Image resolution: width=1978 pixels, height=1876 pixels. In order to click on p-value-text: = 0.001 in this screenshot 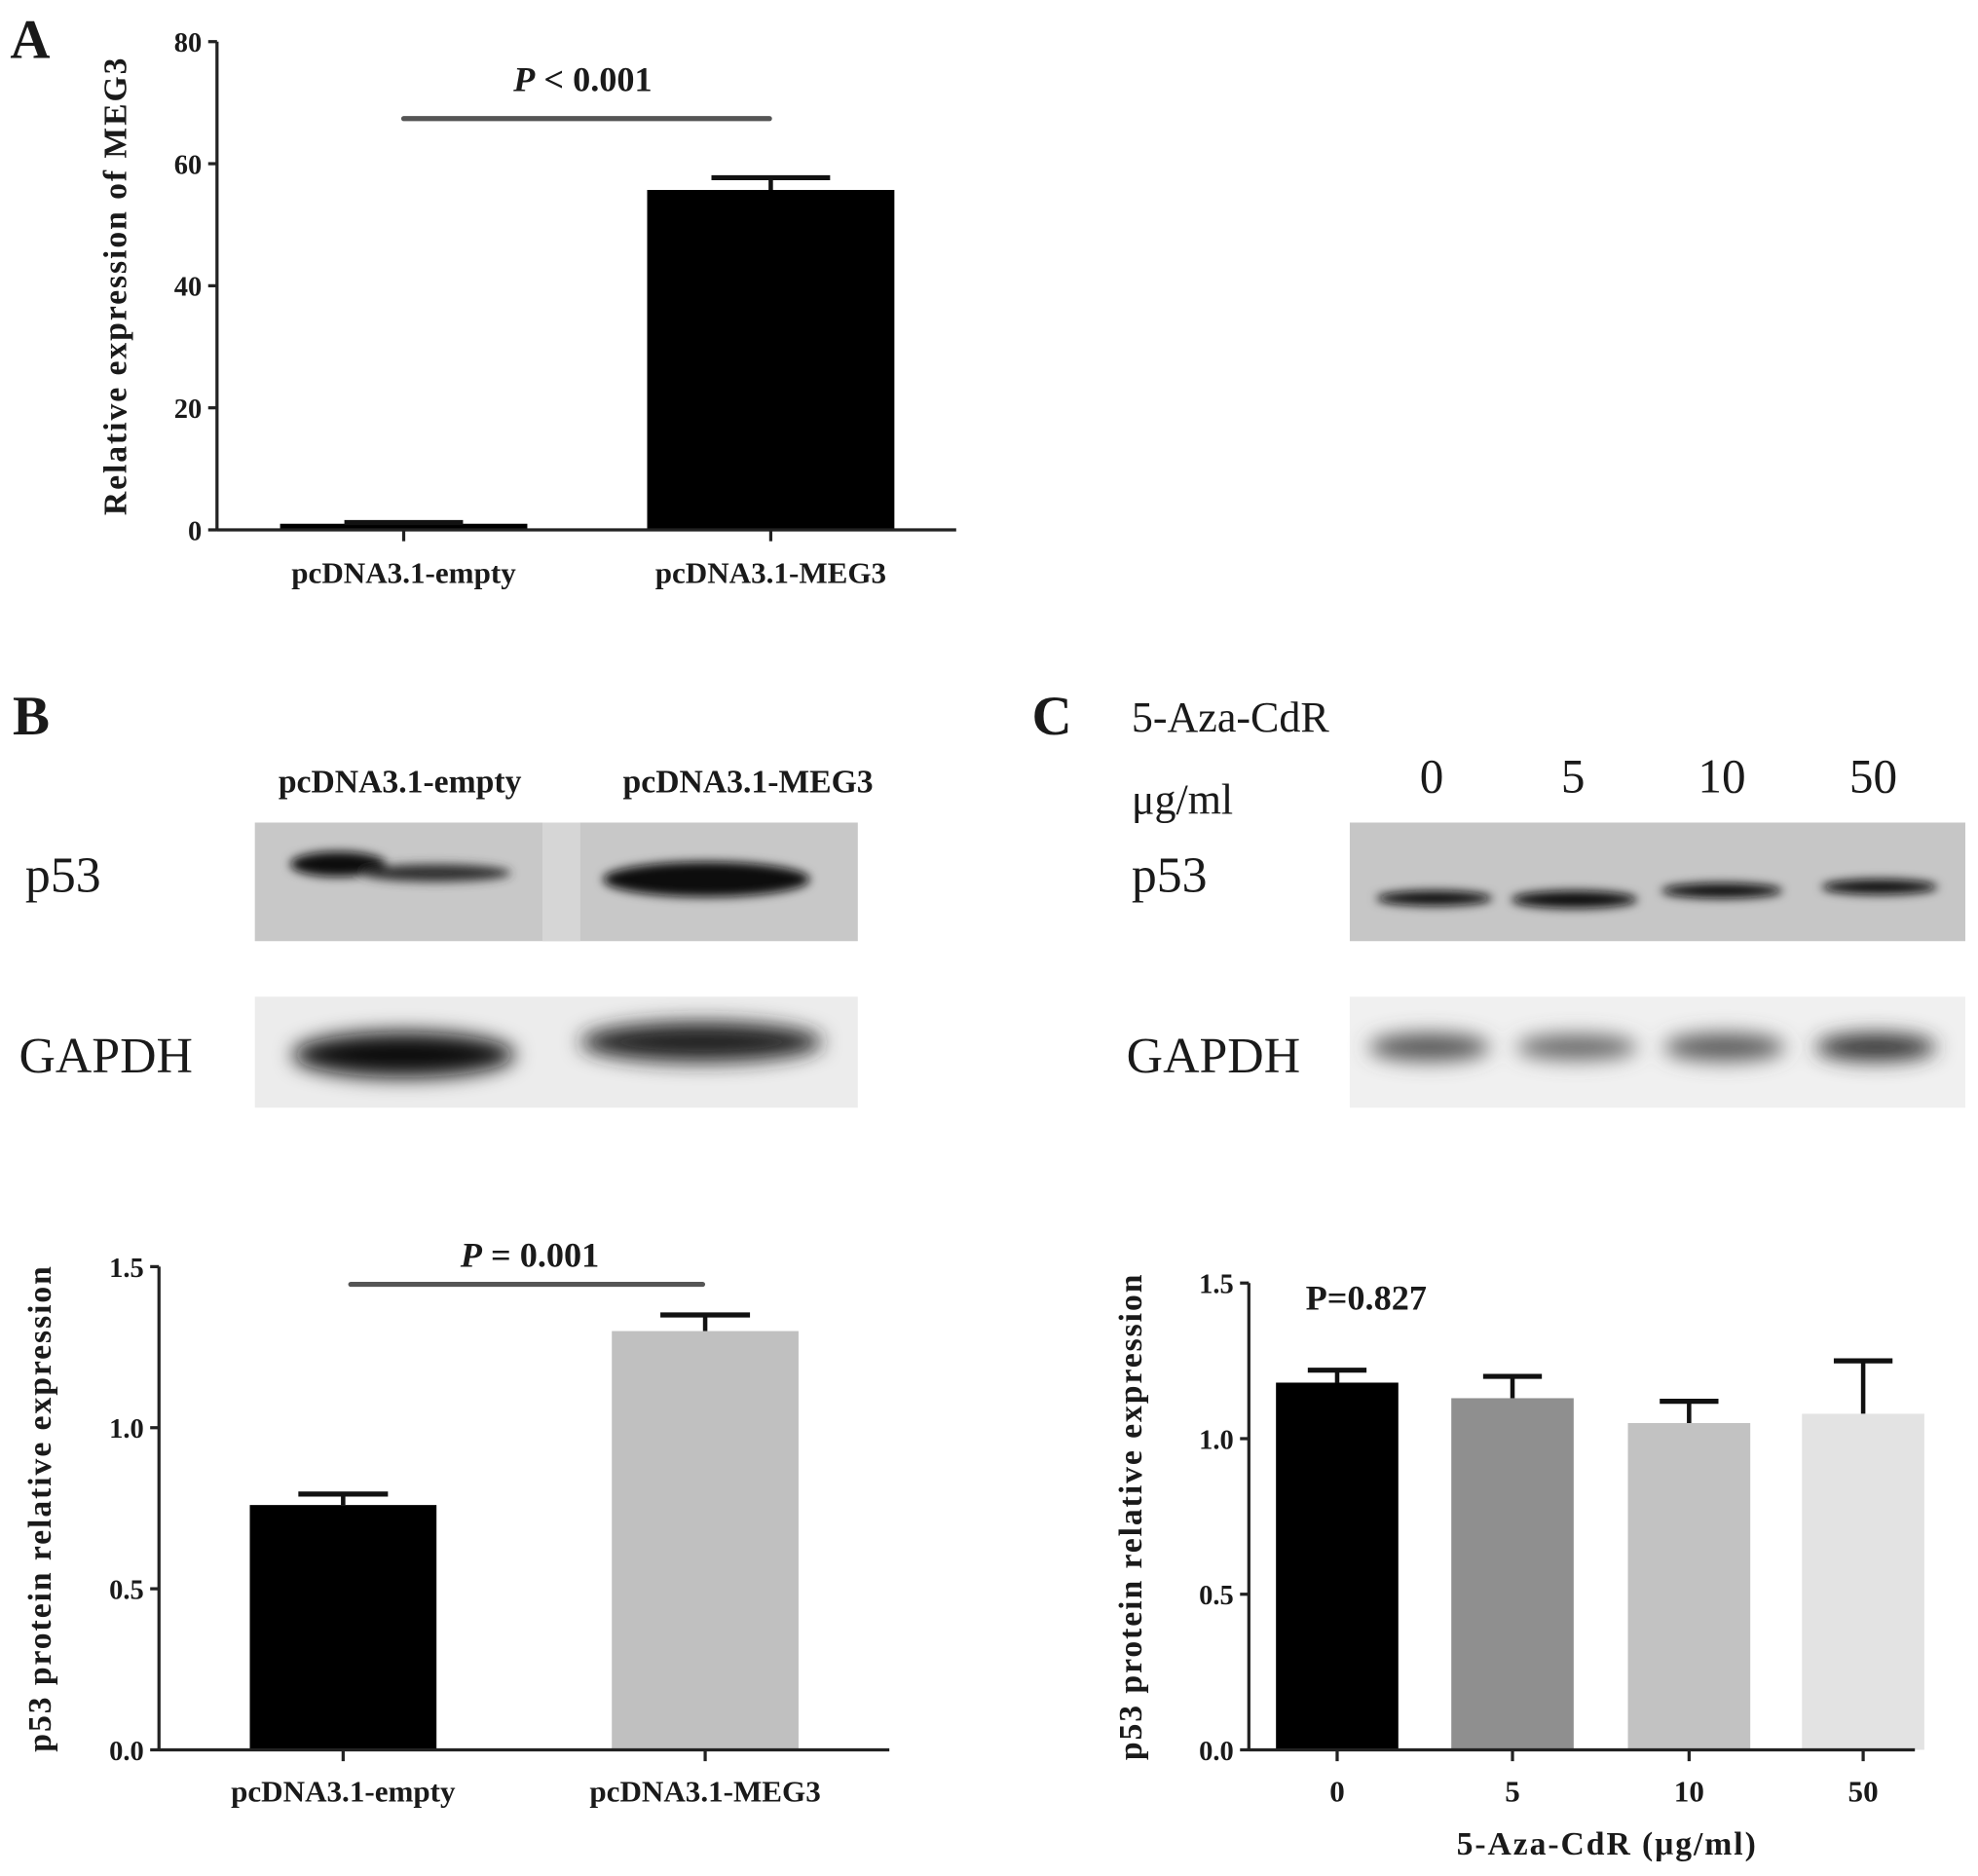, I will do `click(540, 1254)`.